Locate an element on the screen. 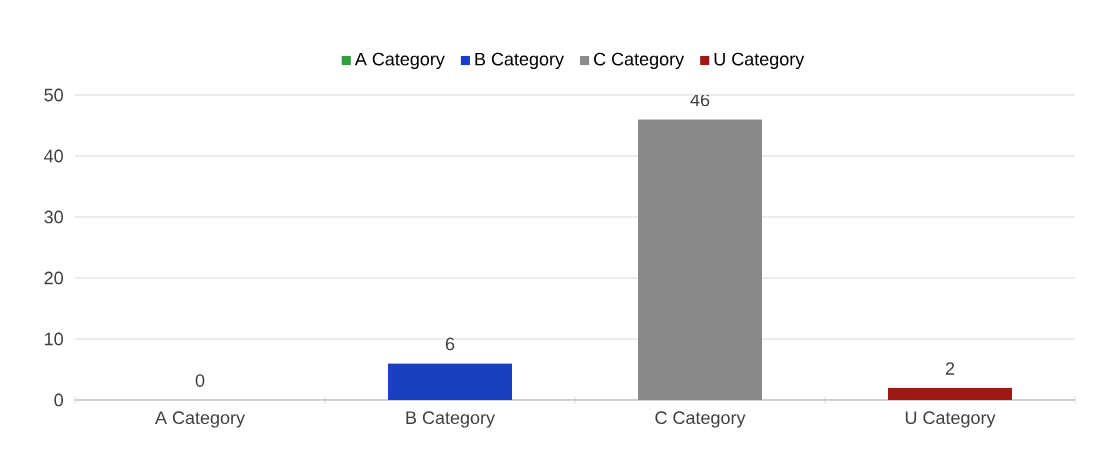 The height and width of the screenshot is (454, 1096). legend-label: B Category is located at coordinates (519, 61).